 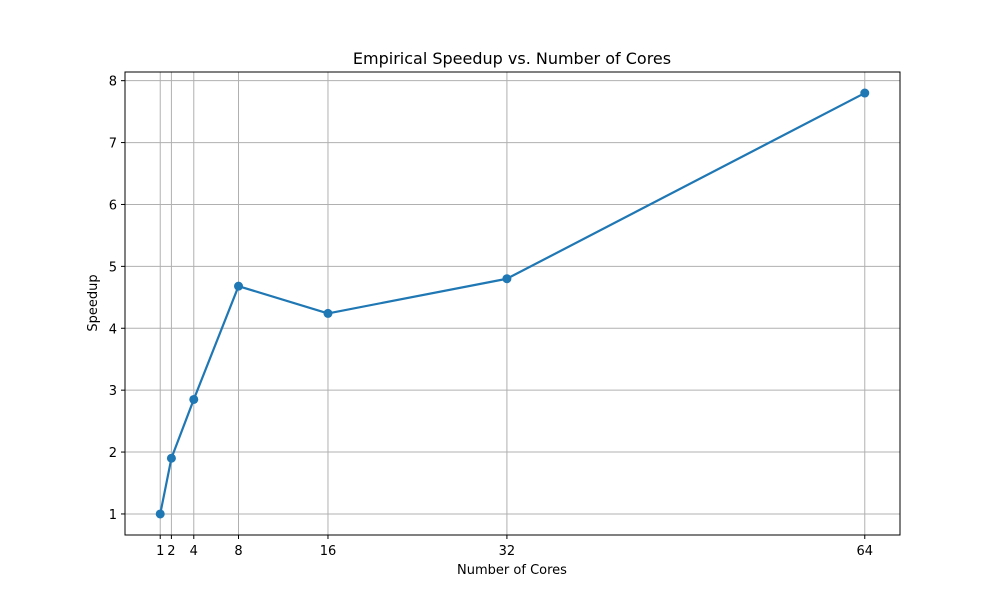 I want to click on y-tick-label: 4, so click(x=113, y=329).